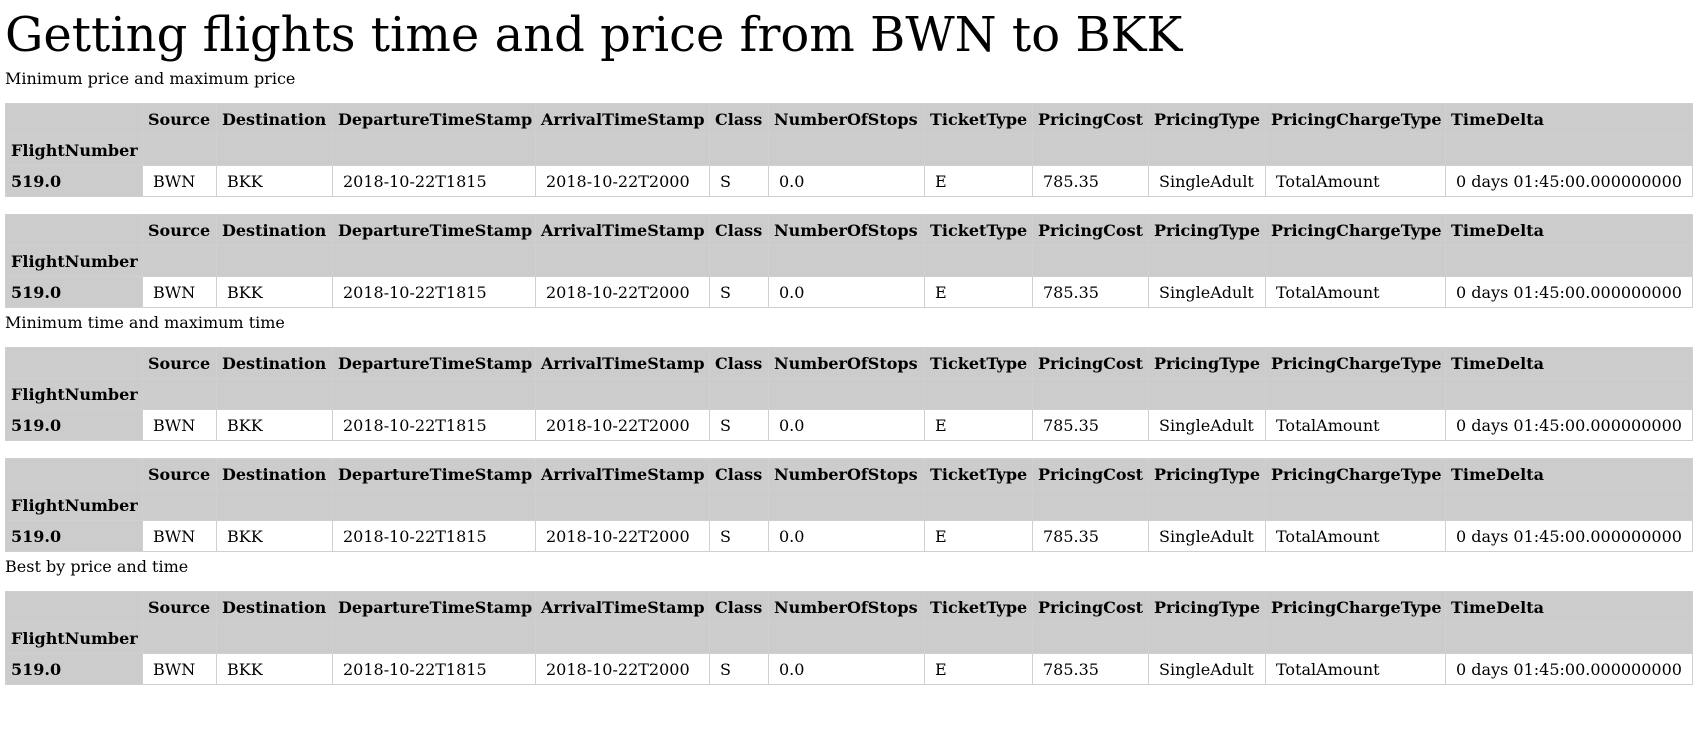 This screenshot has width=1693, height=736. What do you see at coordinates (74, 394) in the screenshot?
I see `index-name-header: FlightNumber` at bounding box center [74, 394].